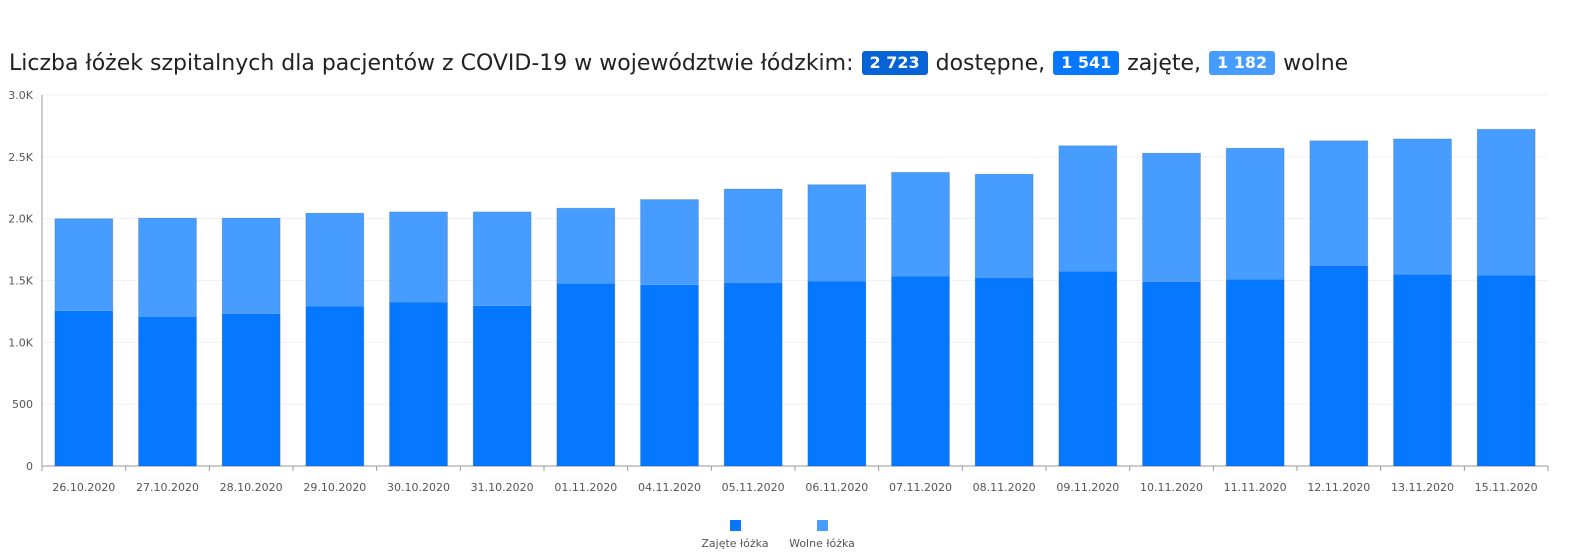  I want to click on x-tick-label: 26.10.2020, so click(83, 487).